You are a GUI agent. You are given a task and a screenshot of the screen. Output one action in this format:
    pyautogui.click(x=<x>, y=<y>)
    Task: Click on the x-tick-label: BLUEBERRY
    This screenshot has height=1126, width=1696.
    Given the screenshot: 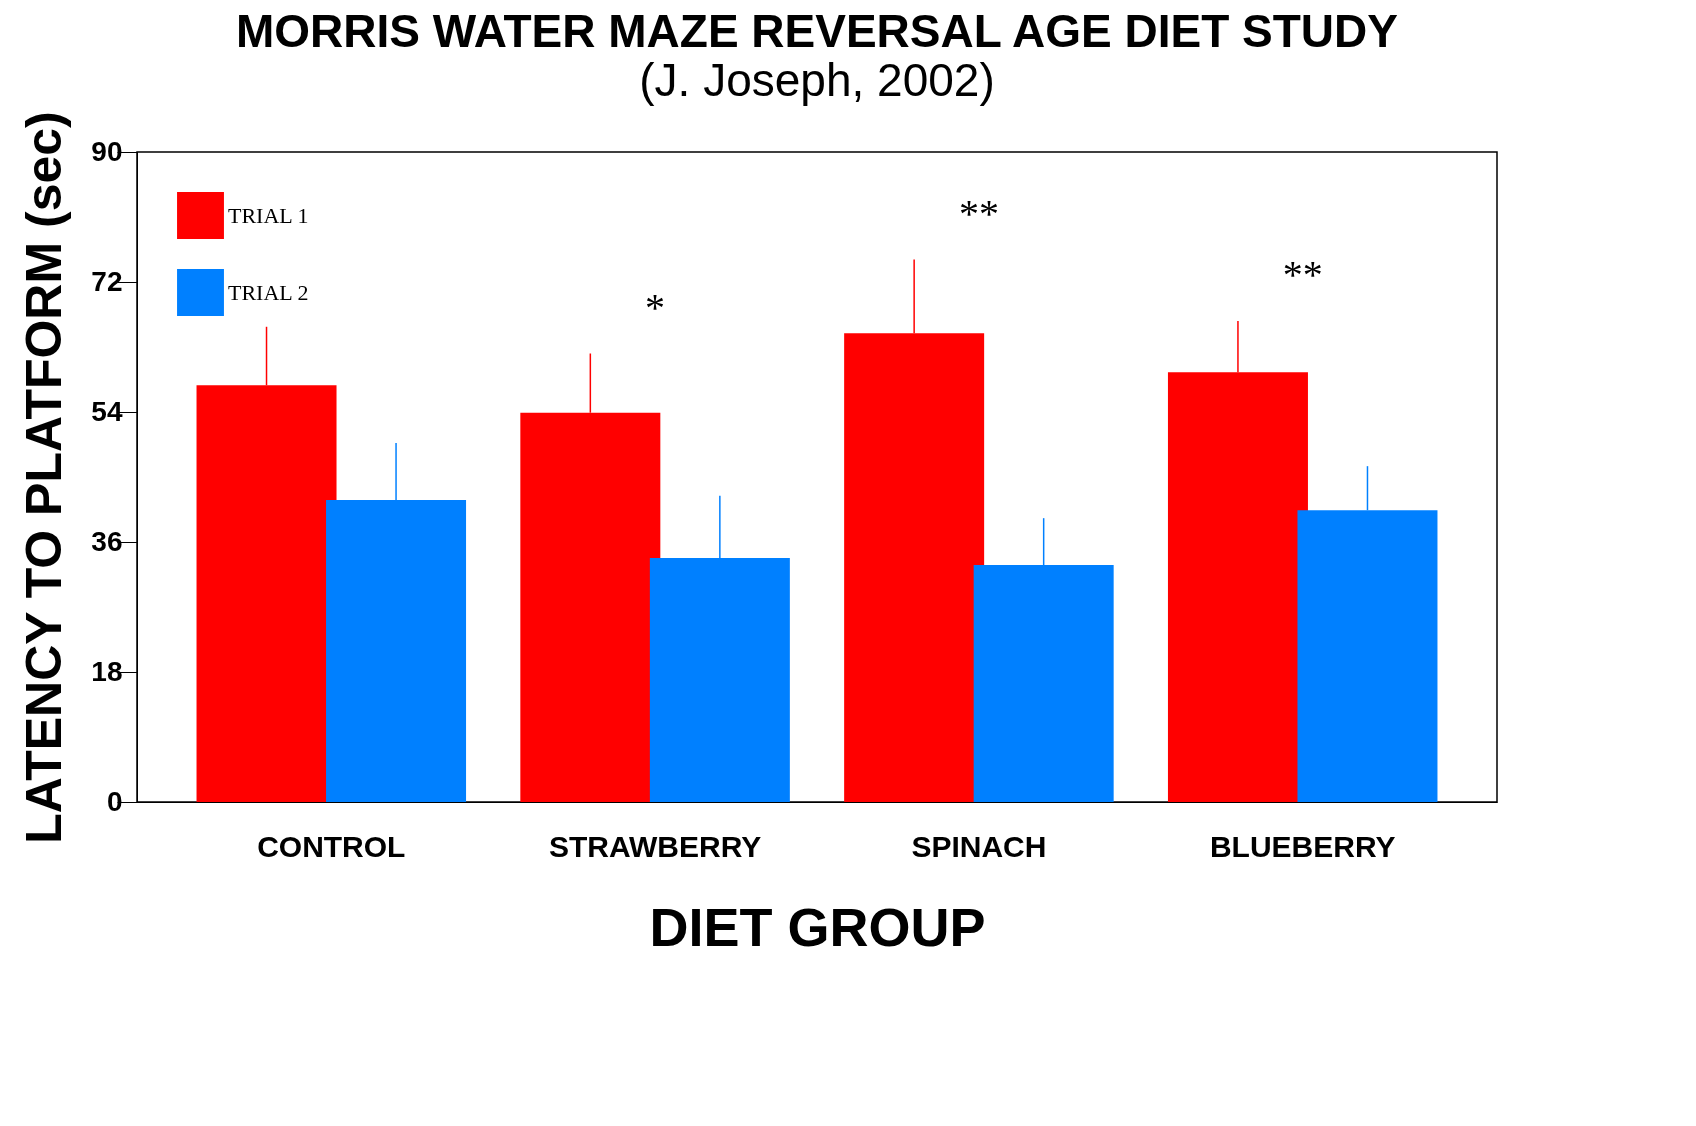 What is the action you would take?
    pyautogui.click(x=1302, y=846)
    